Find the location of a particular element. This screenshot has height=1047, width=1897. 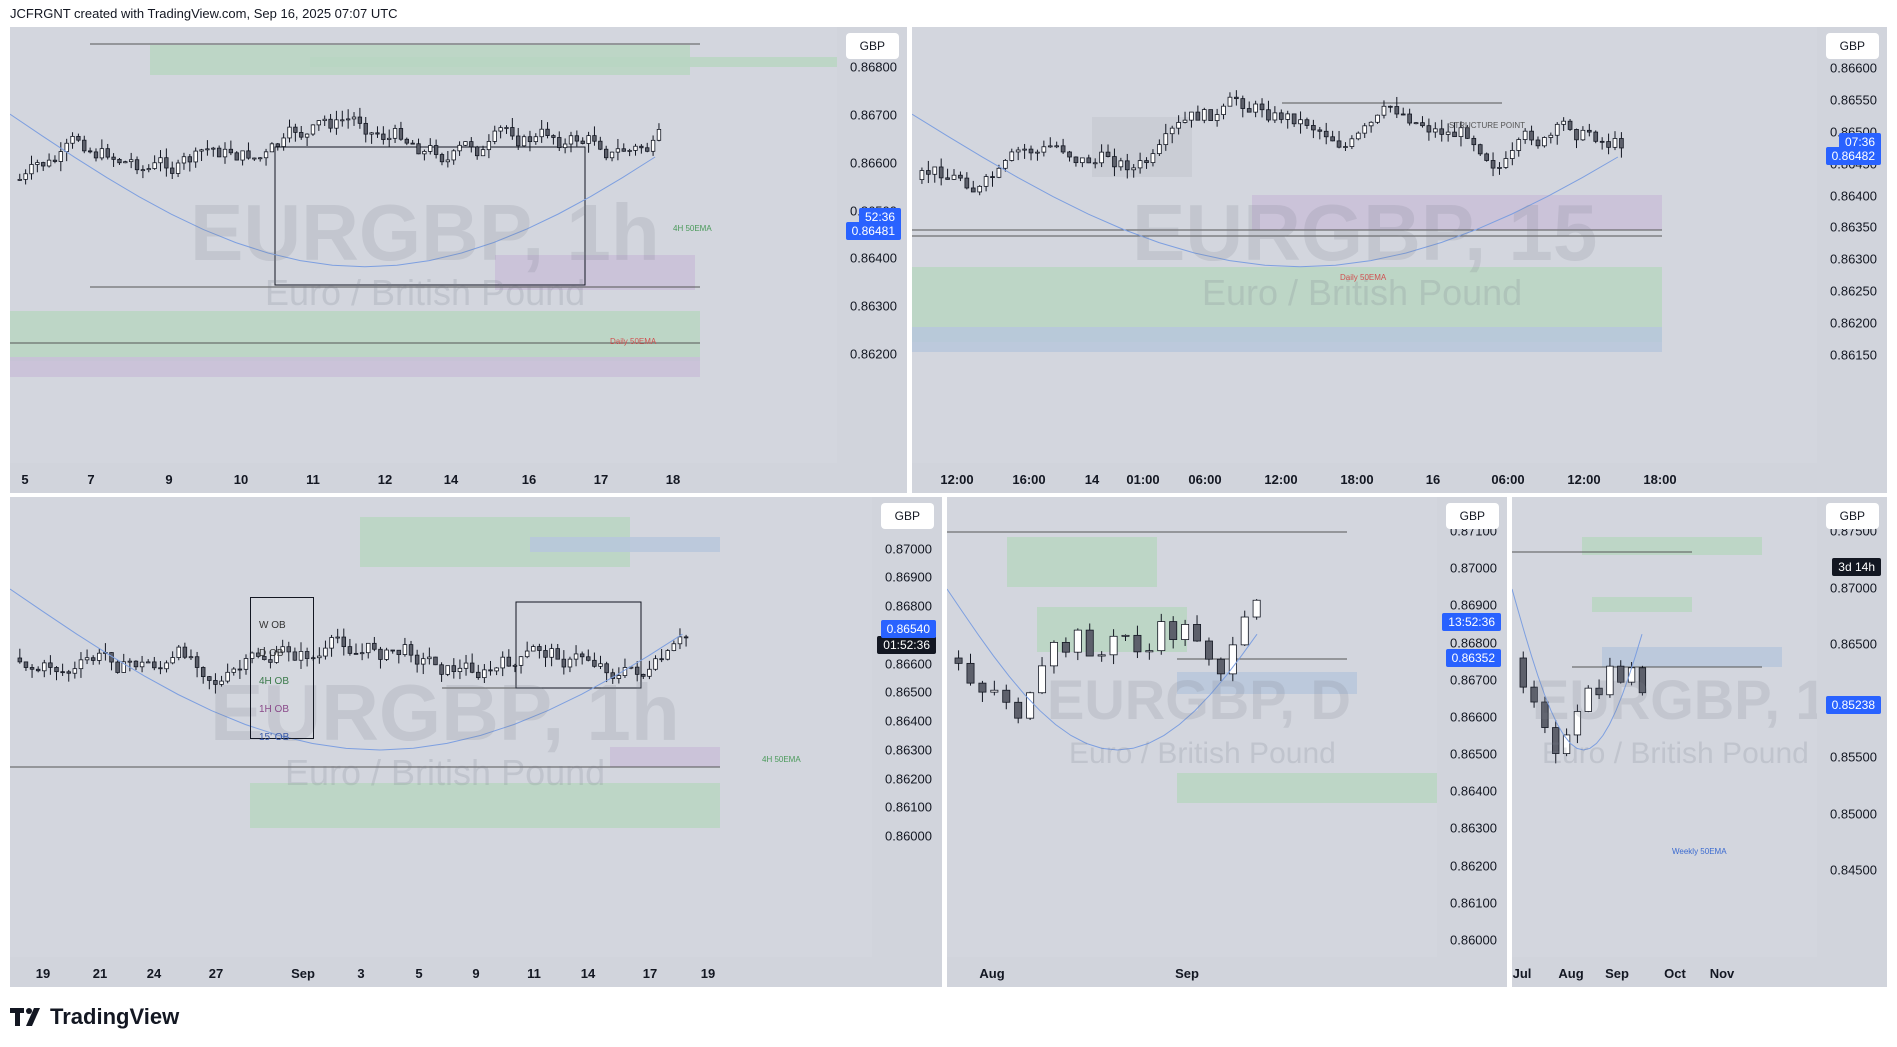

time-tick-label: 21 is located at coordinates (100, 973).